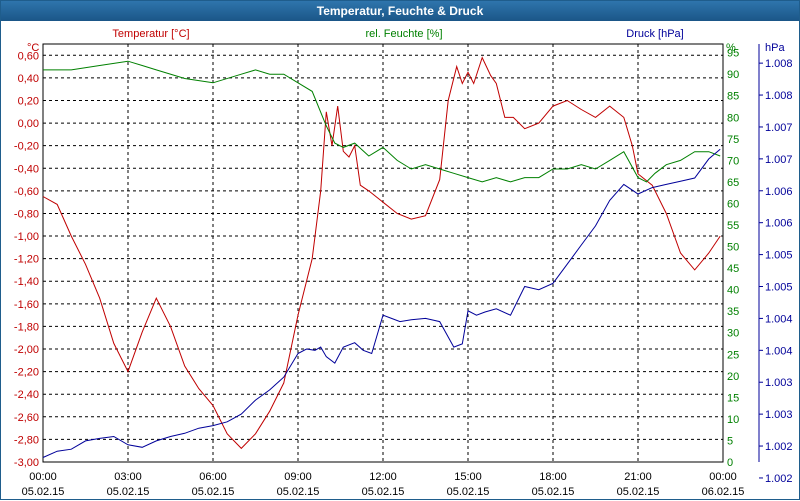 This screenshot has width=800, height=501. I want to click on mid-tick-label: 70, so click(733, 161).